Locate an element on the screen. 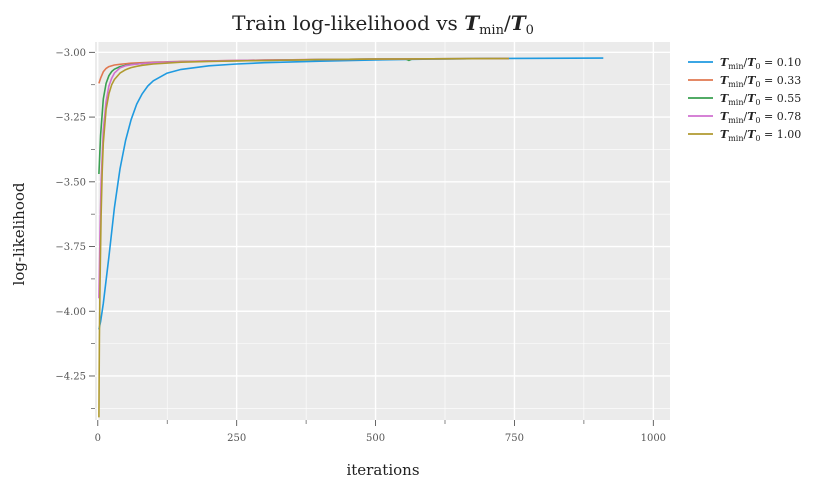  chart-title-t-min: T is located at coordinates (472, 23).